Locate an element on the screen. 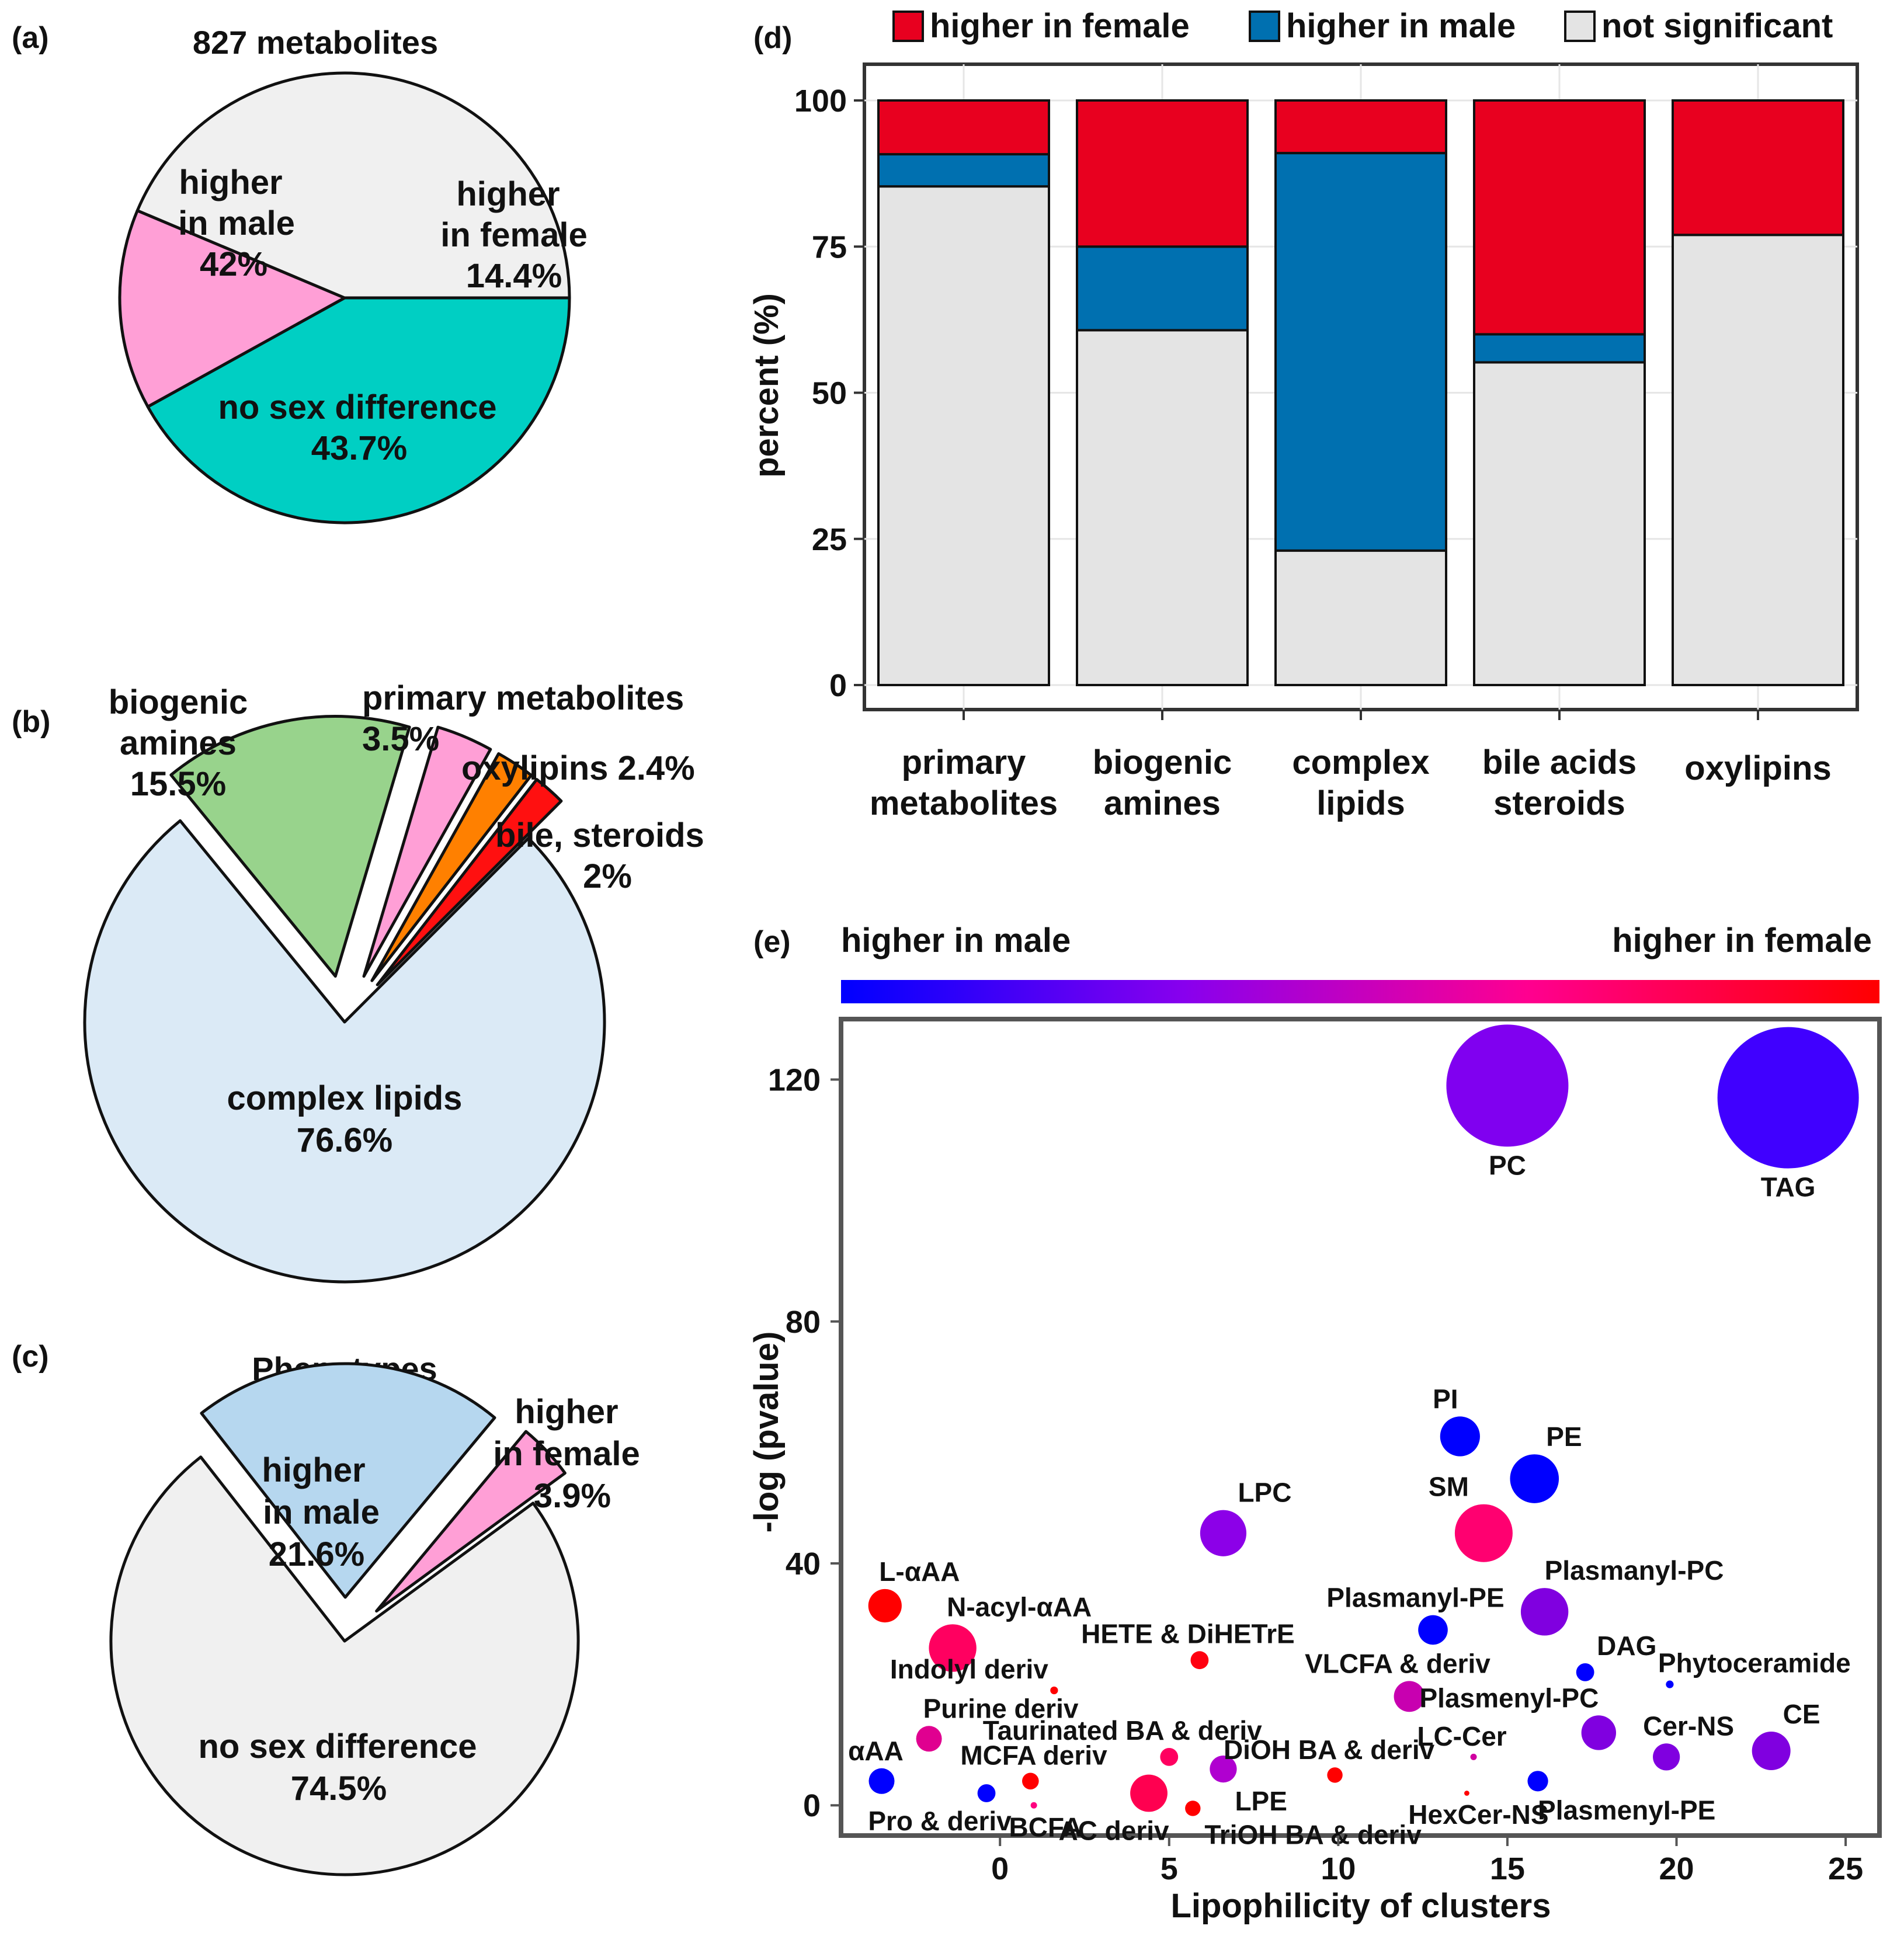 This screenshot has height=1936, width=1904. bubble-label-pe: PE is located at coordinates (1564, 1436).